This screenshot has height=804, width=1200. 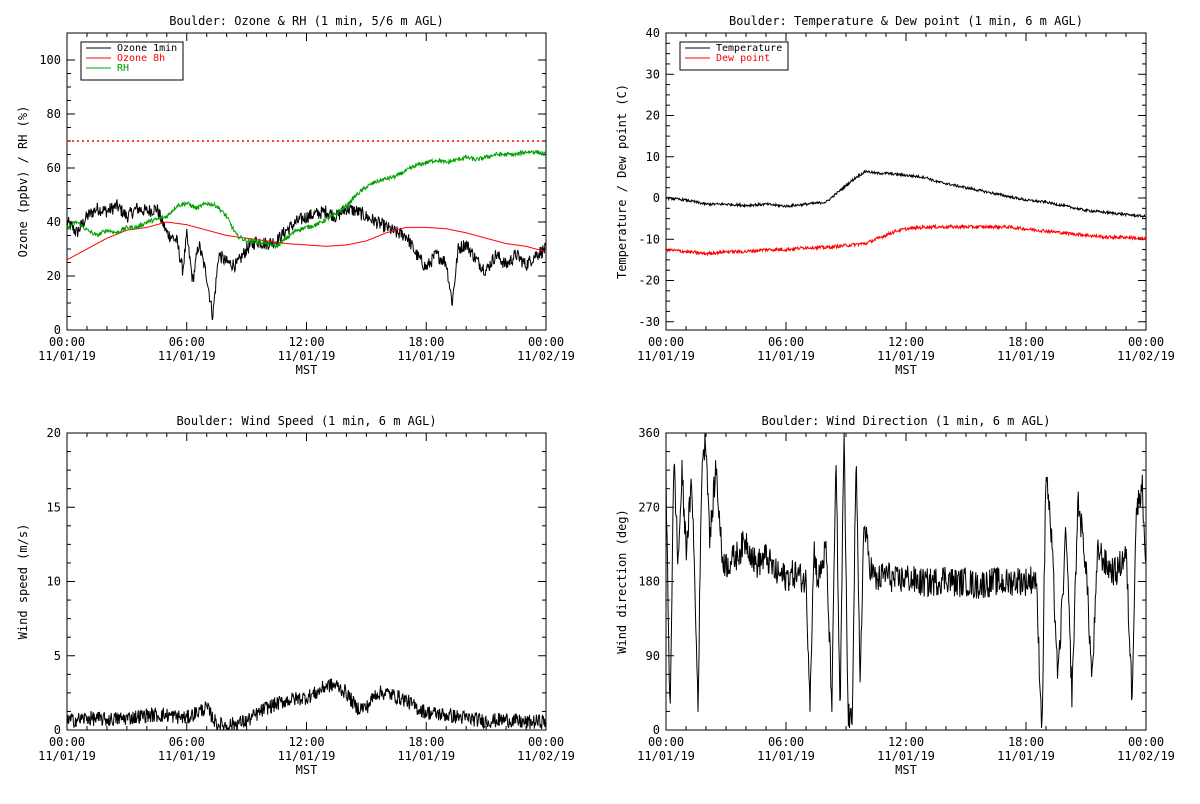 What do you see at coordinates (141, 58) in the screenshot?
I see `legend-label: Ozone 8h` at bounding box center [141, 58].